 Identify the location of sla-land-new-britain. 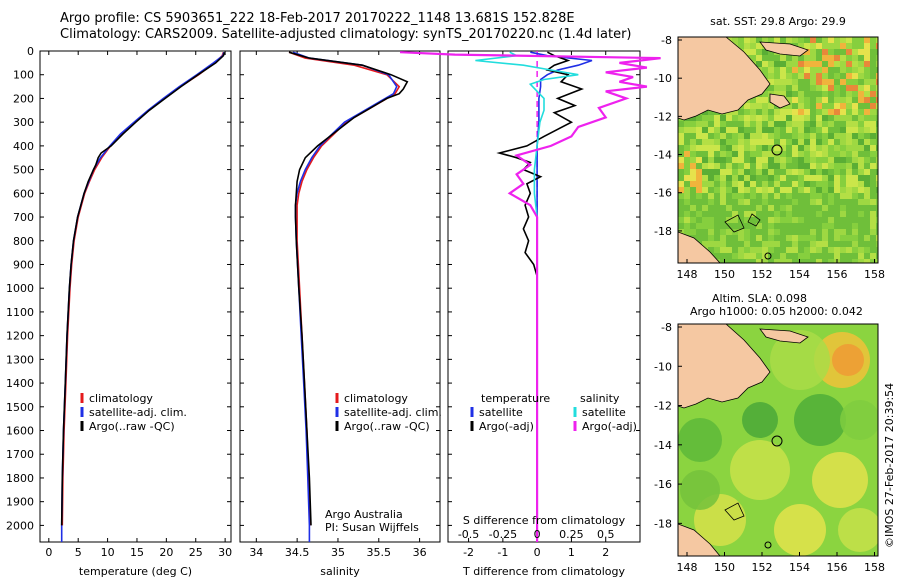
(784, 336).